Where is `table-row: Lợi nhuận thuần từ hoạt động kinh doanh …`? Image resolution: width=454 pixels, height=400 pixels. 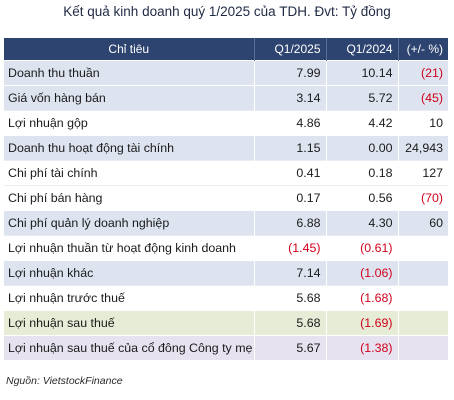 table-row: Lợi nhuận thuần từ hoạt động kinh doanh … is located at coordinates (226, 248).